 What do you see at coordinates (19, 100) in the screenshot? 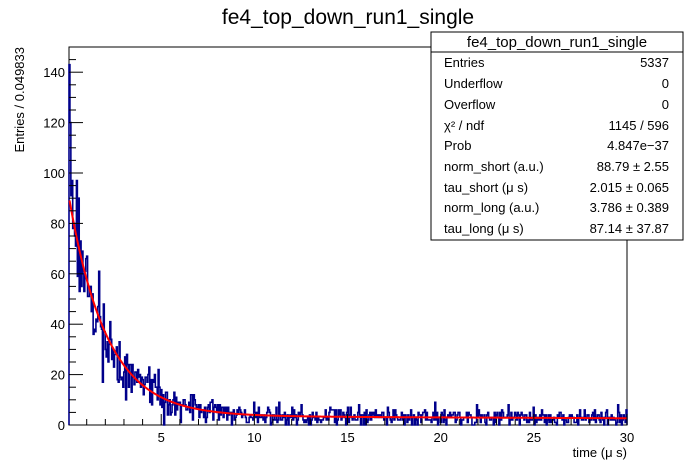
I see `y-axis-label: Entries / 0.049833` at bounding box center [19, 100].